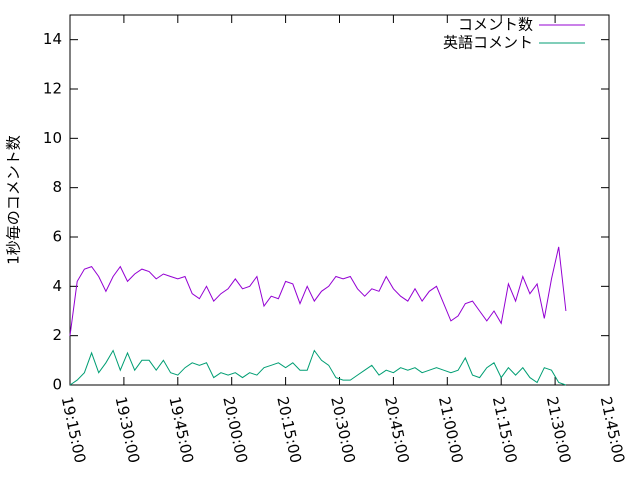  Describe the element at coordinates (451, 430) in the screenshot. I see `x-tick-label: 21:00:00` at that location.